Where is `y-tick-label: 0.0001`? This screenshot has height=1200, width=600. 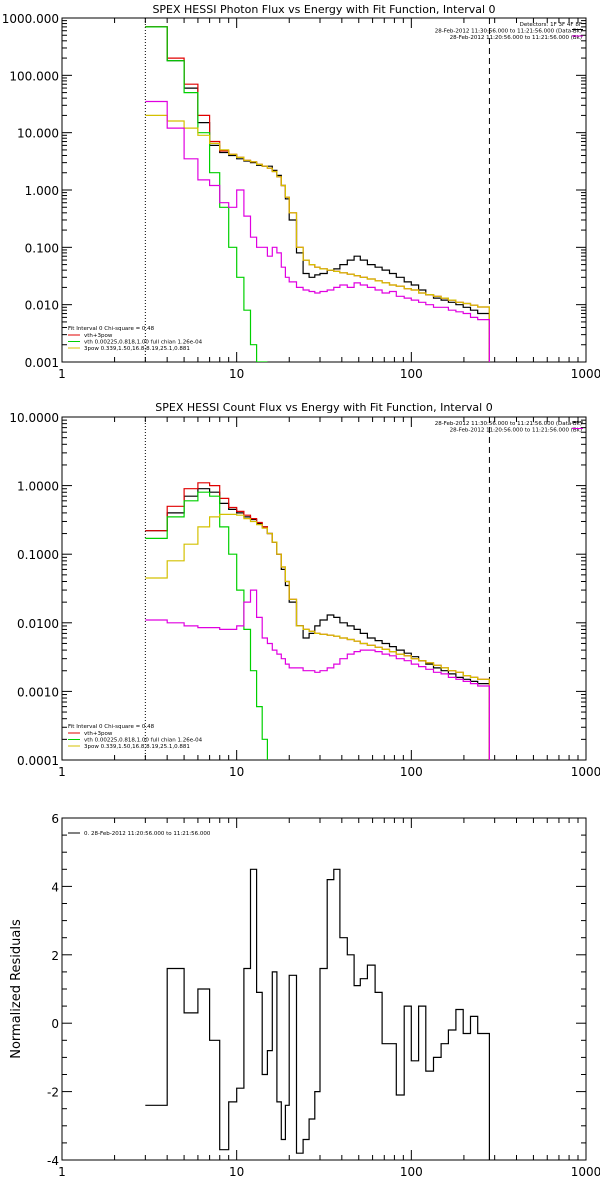
y-tick-label: 0.0001 is located at coordinates (38, 761).